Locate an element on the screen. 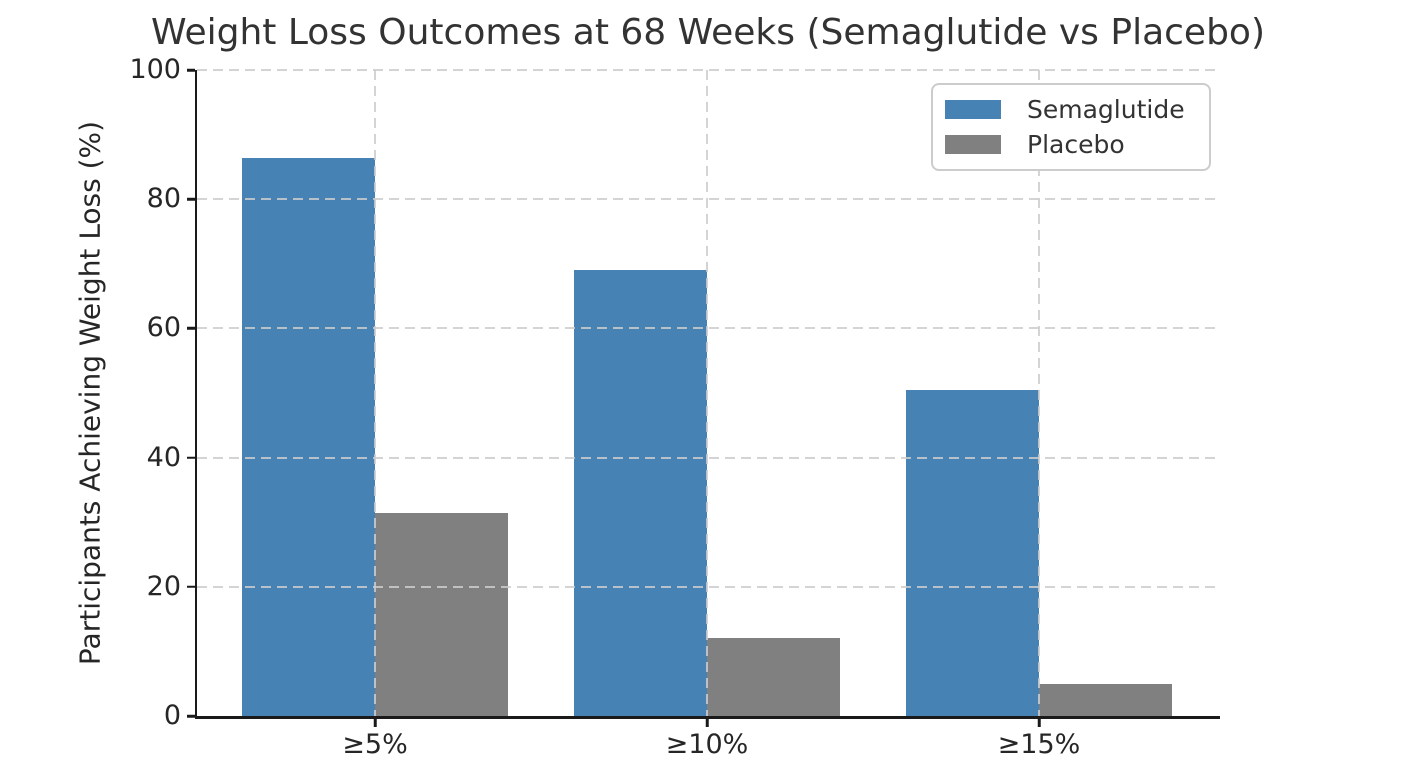 The height and width of the screenshot is (780, 1416). y-axis-spine is located at coordinates (195, 394).